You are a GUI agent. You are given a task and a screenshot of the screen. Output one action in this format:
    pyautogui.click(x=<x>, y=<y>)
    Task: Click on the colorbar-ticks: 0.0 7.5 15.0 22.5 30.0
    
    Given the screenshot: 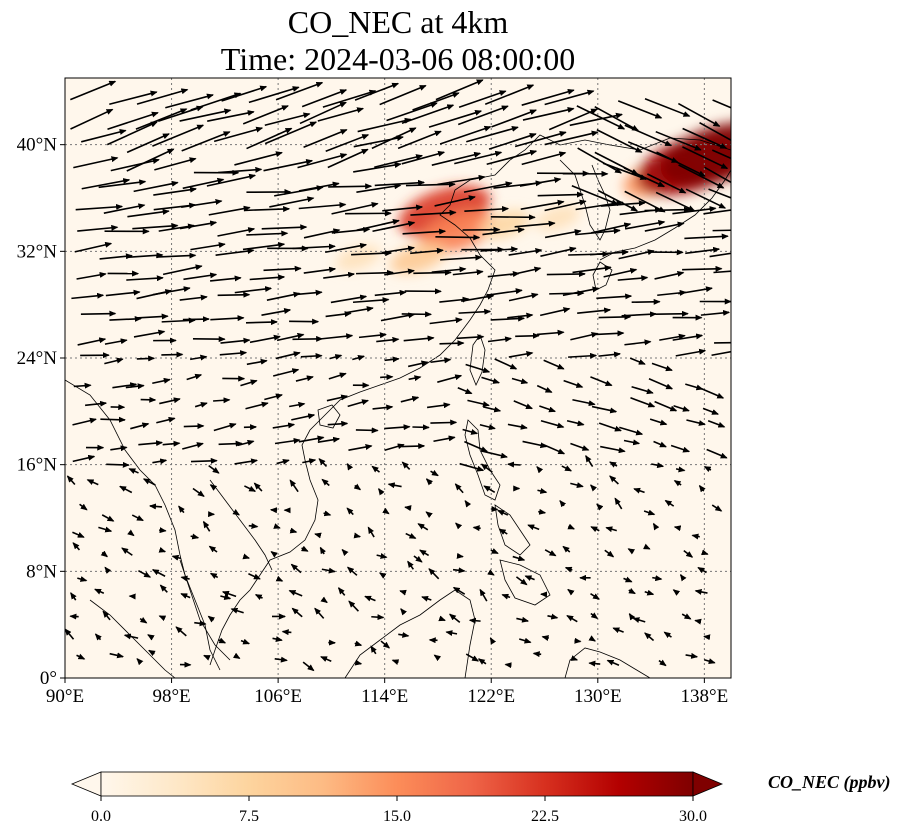 What is the action you would take?
    pyautogui.click(x=399, y=810)
    